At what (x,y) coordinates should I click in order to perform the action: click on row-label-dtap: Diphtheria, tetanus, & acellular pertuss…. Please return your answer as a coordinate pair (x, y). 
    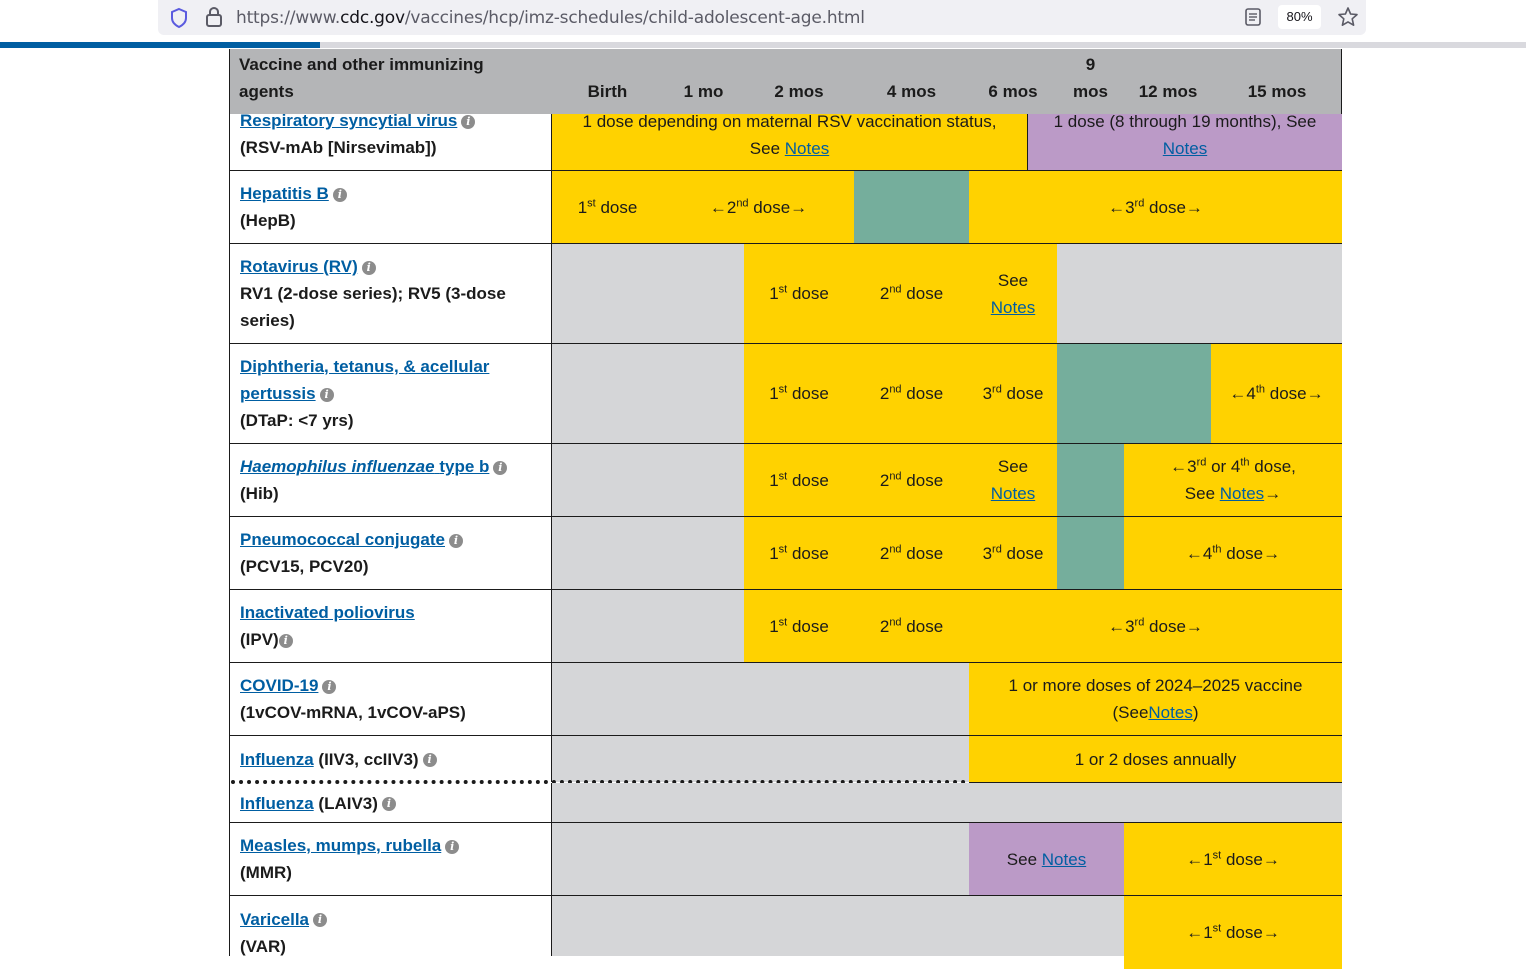
    Looking at the image, I should click on (391, 394).